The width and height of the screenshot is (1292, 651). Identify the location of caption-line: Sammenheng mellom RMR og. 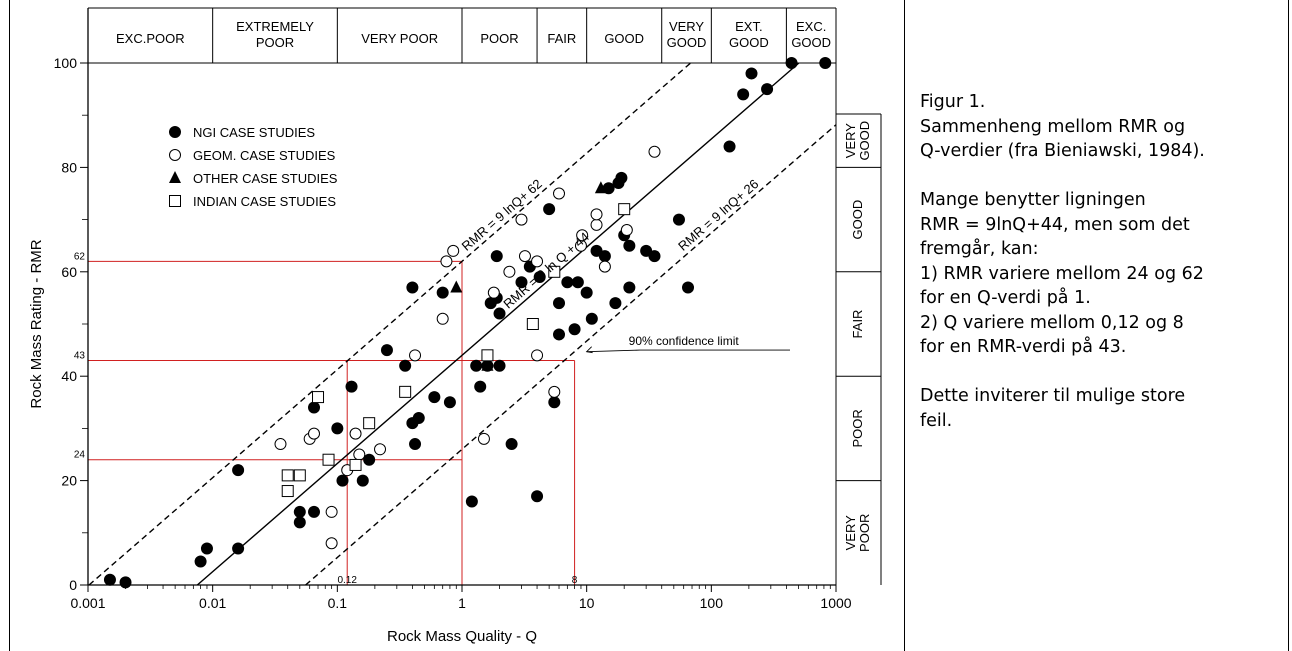
(1053, 126).